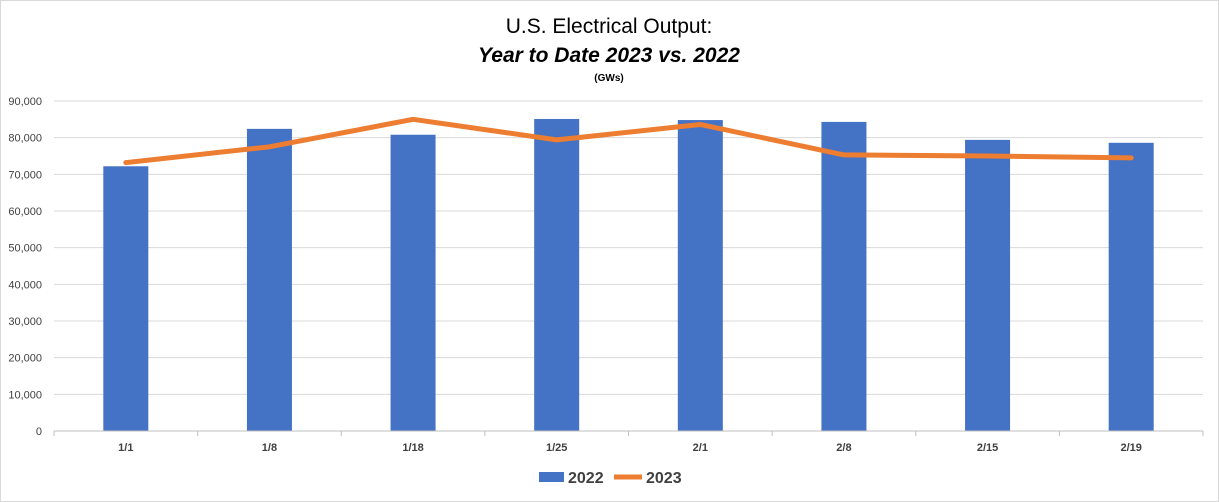 The width and height of the screenshot is (1219, 502). What do you see at coordinates (609, 26) in the screenshot?
I see `chart-title: U.S. Electrical Output:` at bounding box center [609, 26].